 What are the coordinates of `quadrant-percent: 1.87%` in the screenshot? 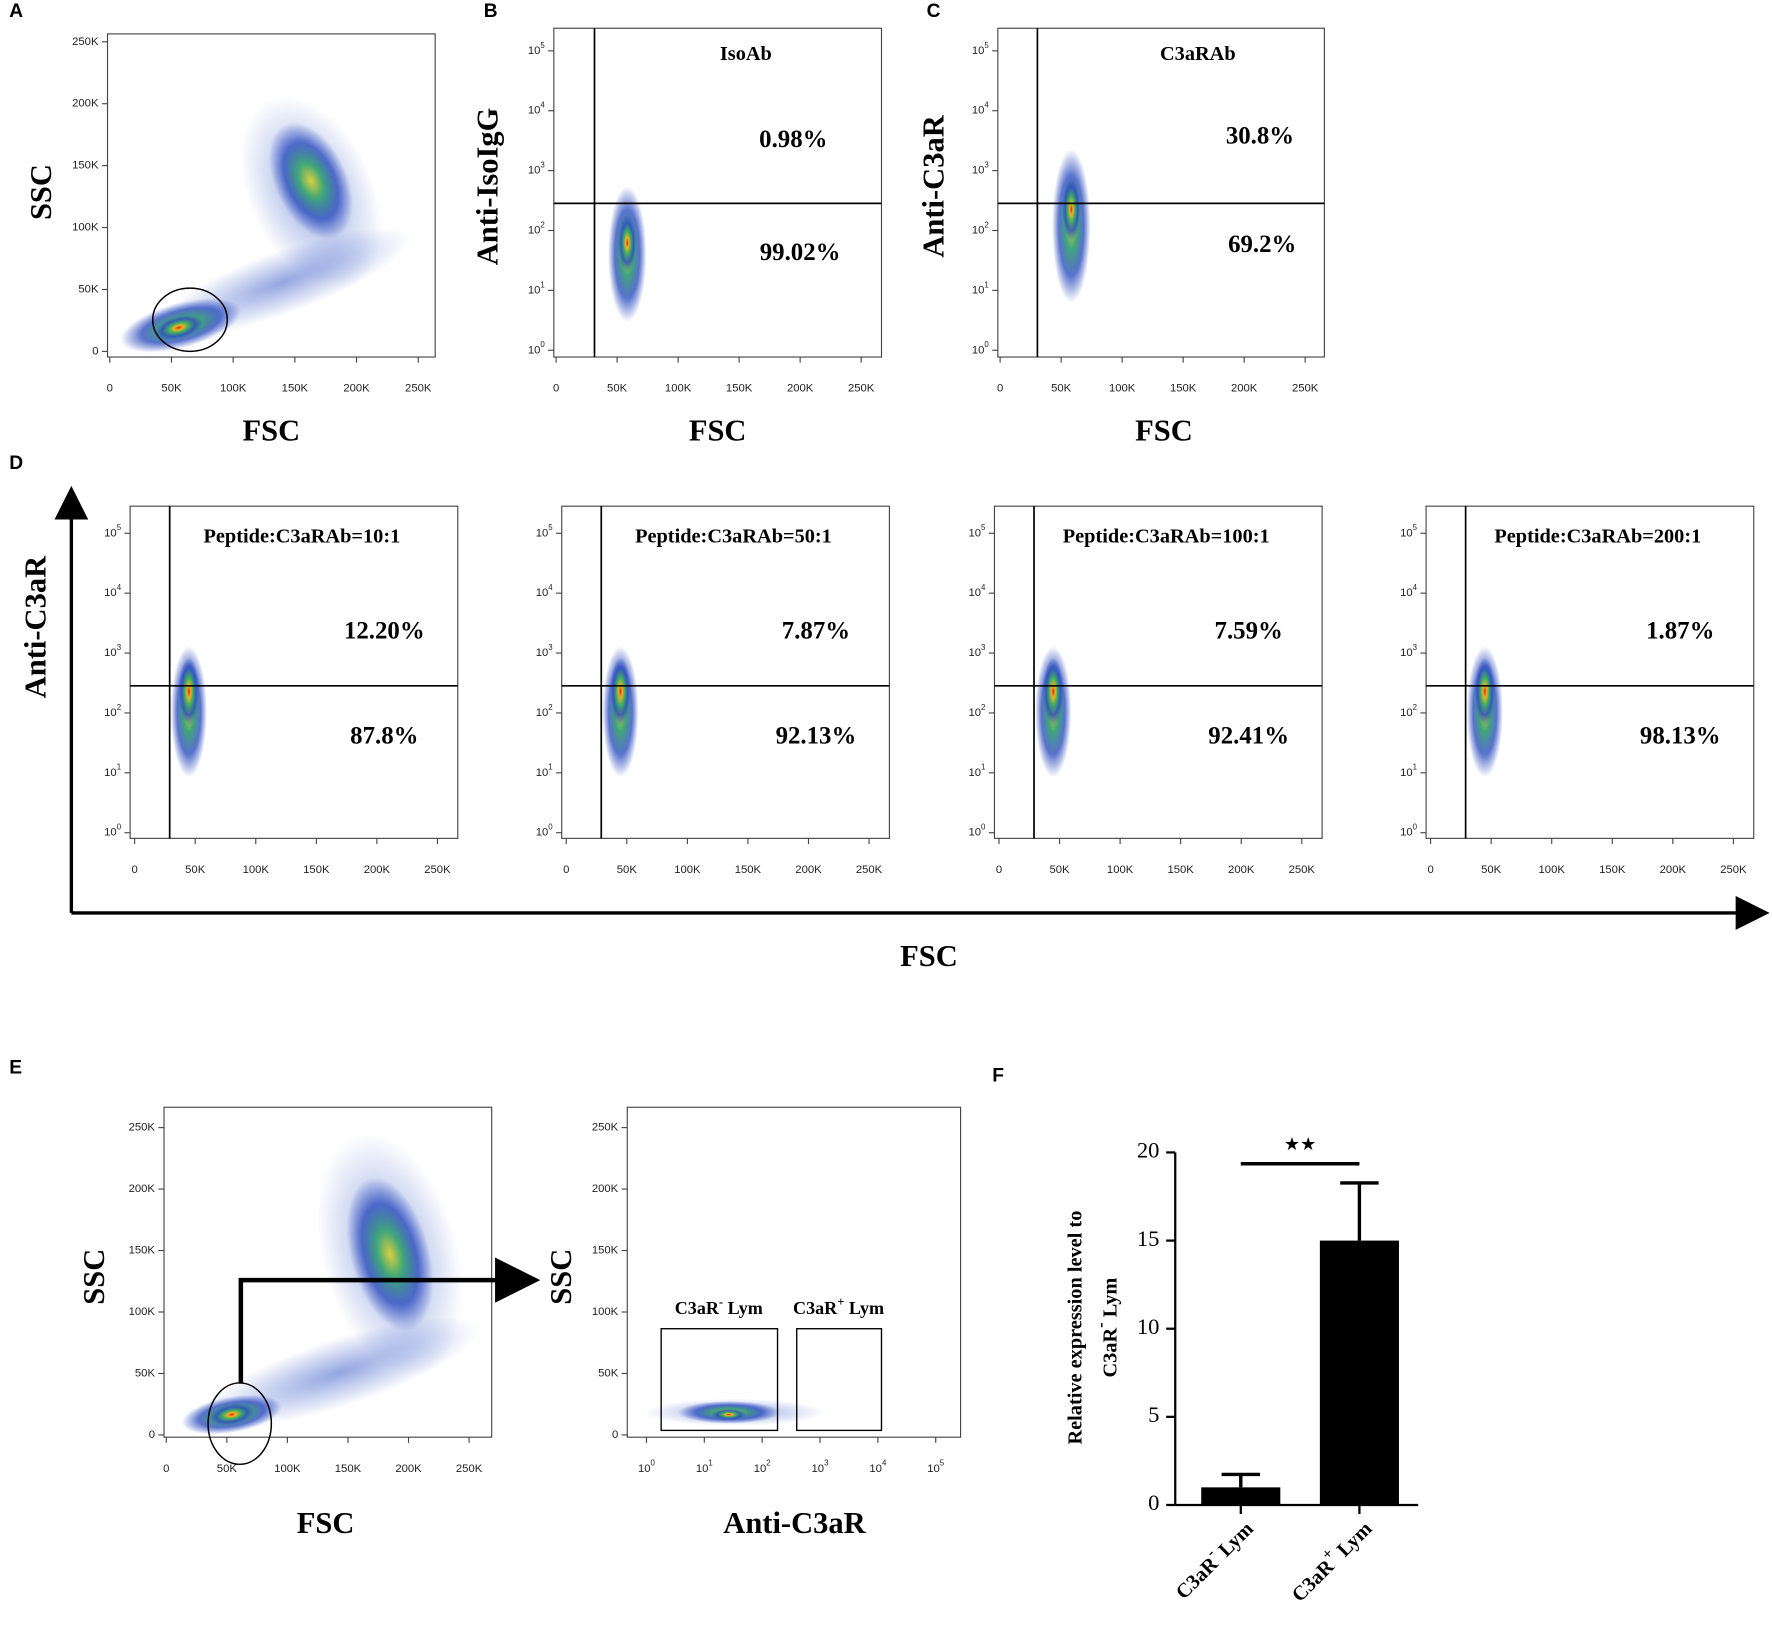 It's located at (1680, 630).